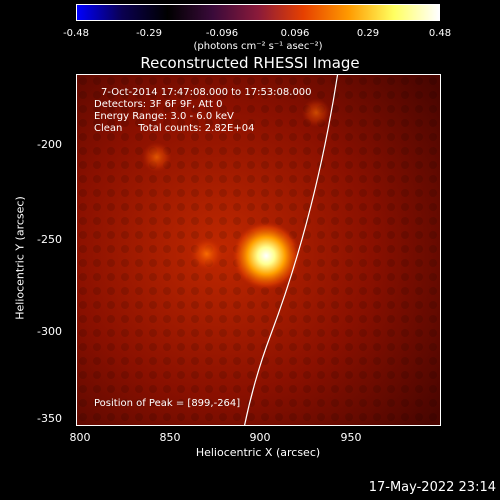  What do you see at coordinates (206, 92) in the screenshot?
I see `time-range-text: 7-Oct-2014 17:47:08.000 to 17:53:08.000` at bounding box center [206, 92].